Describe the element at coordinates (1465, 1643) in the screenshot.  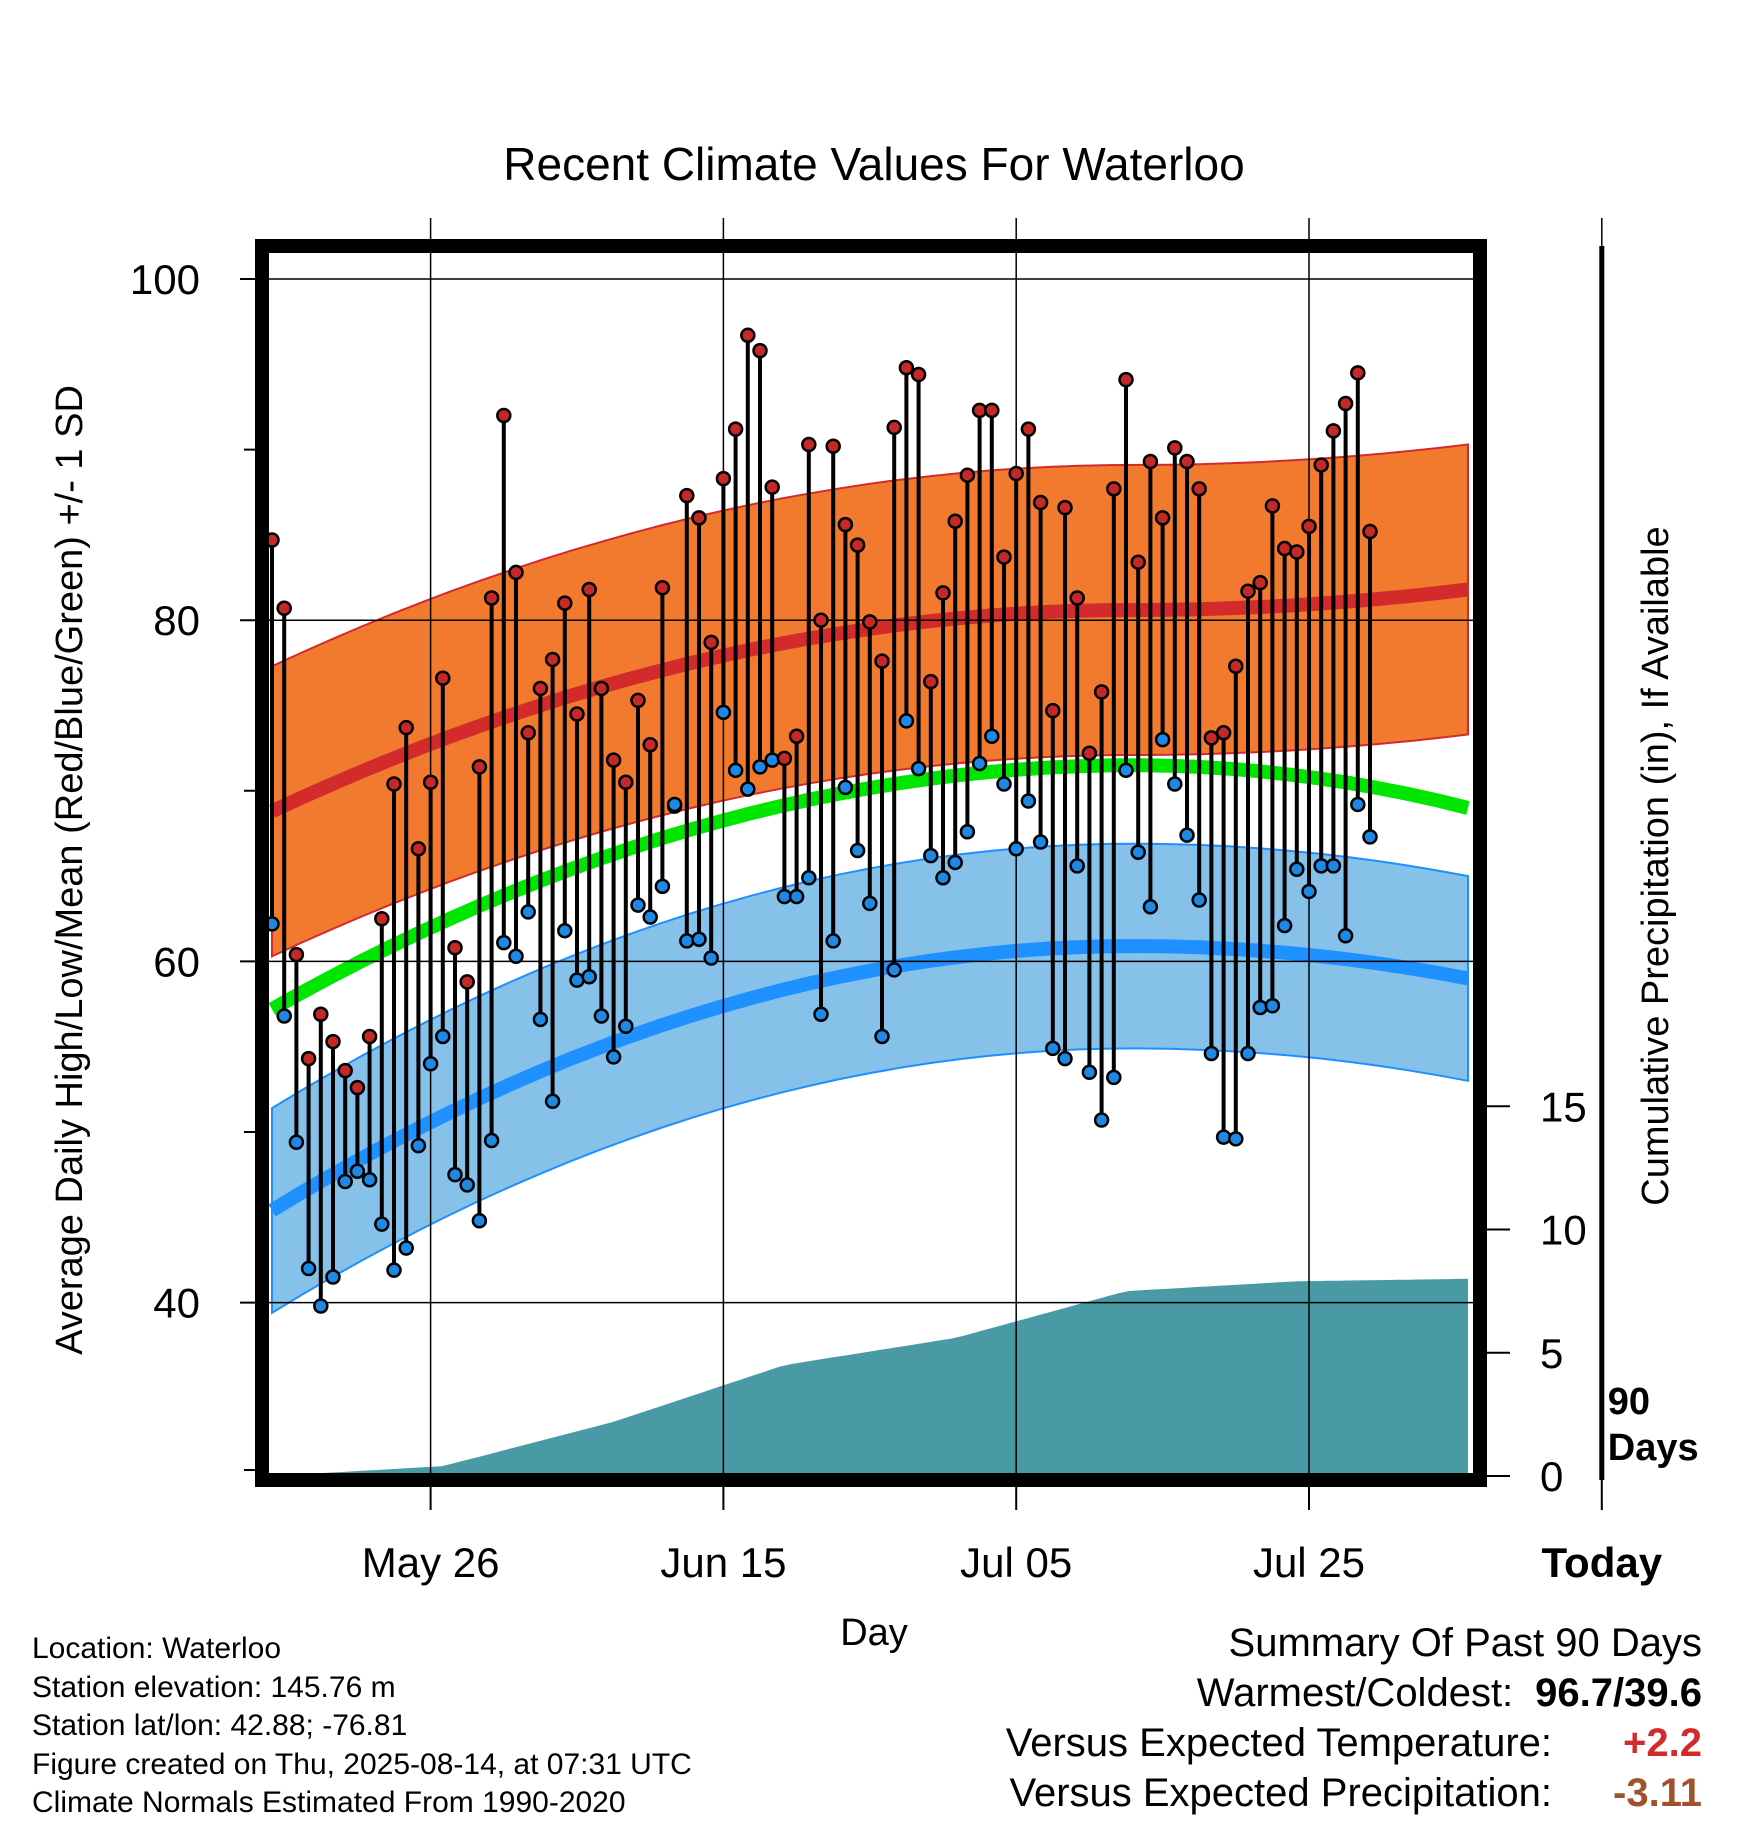
I see `summary-heading: Summary Of Past 90 Days` at that location.